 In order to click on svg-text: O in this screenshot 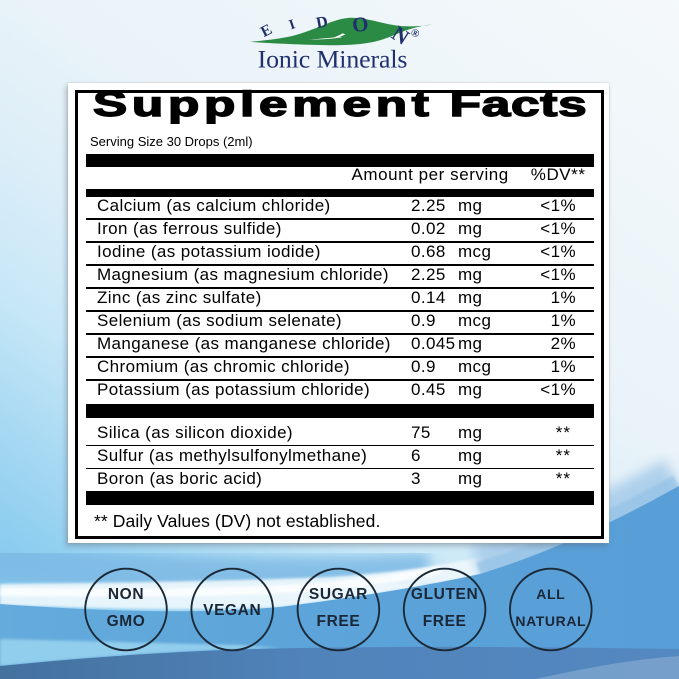, I will do `click(360, 25)`.